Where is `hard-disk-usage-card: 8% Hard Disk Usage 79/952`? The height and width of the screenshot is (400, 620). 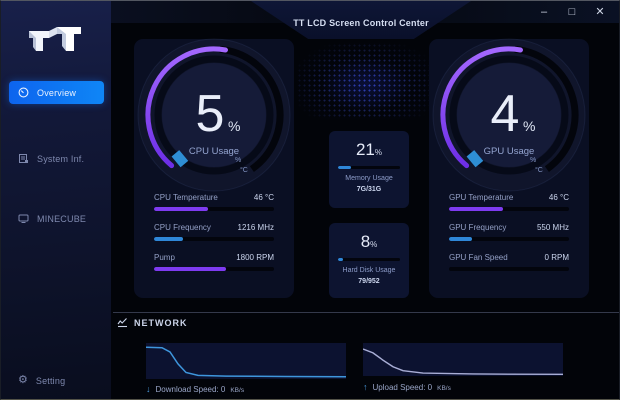 hard-disk-usage-card: 8% Hard Disk Usage 79/952 is located at coordinates (369, 260).